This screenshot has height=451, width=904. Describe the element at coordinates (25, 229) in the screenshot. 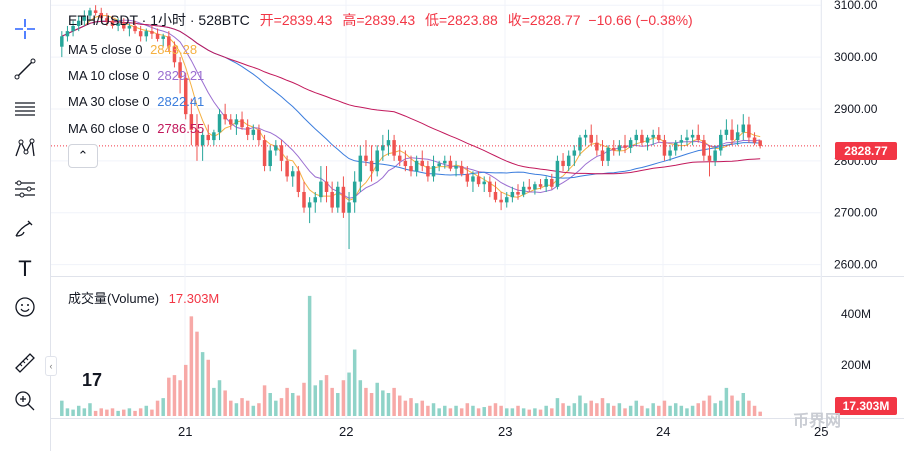

I see `brush-icon` at that location.